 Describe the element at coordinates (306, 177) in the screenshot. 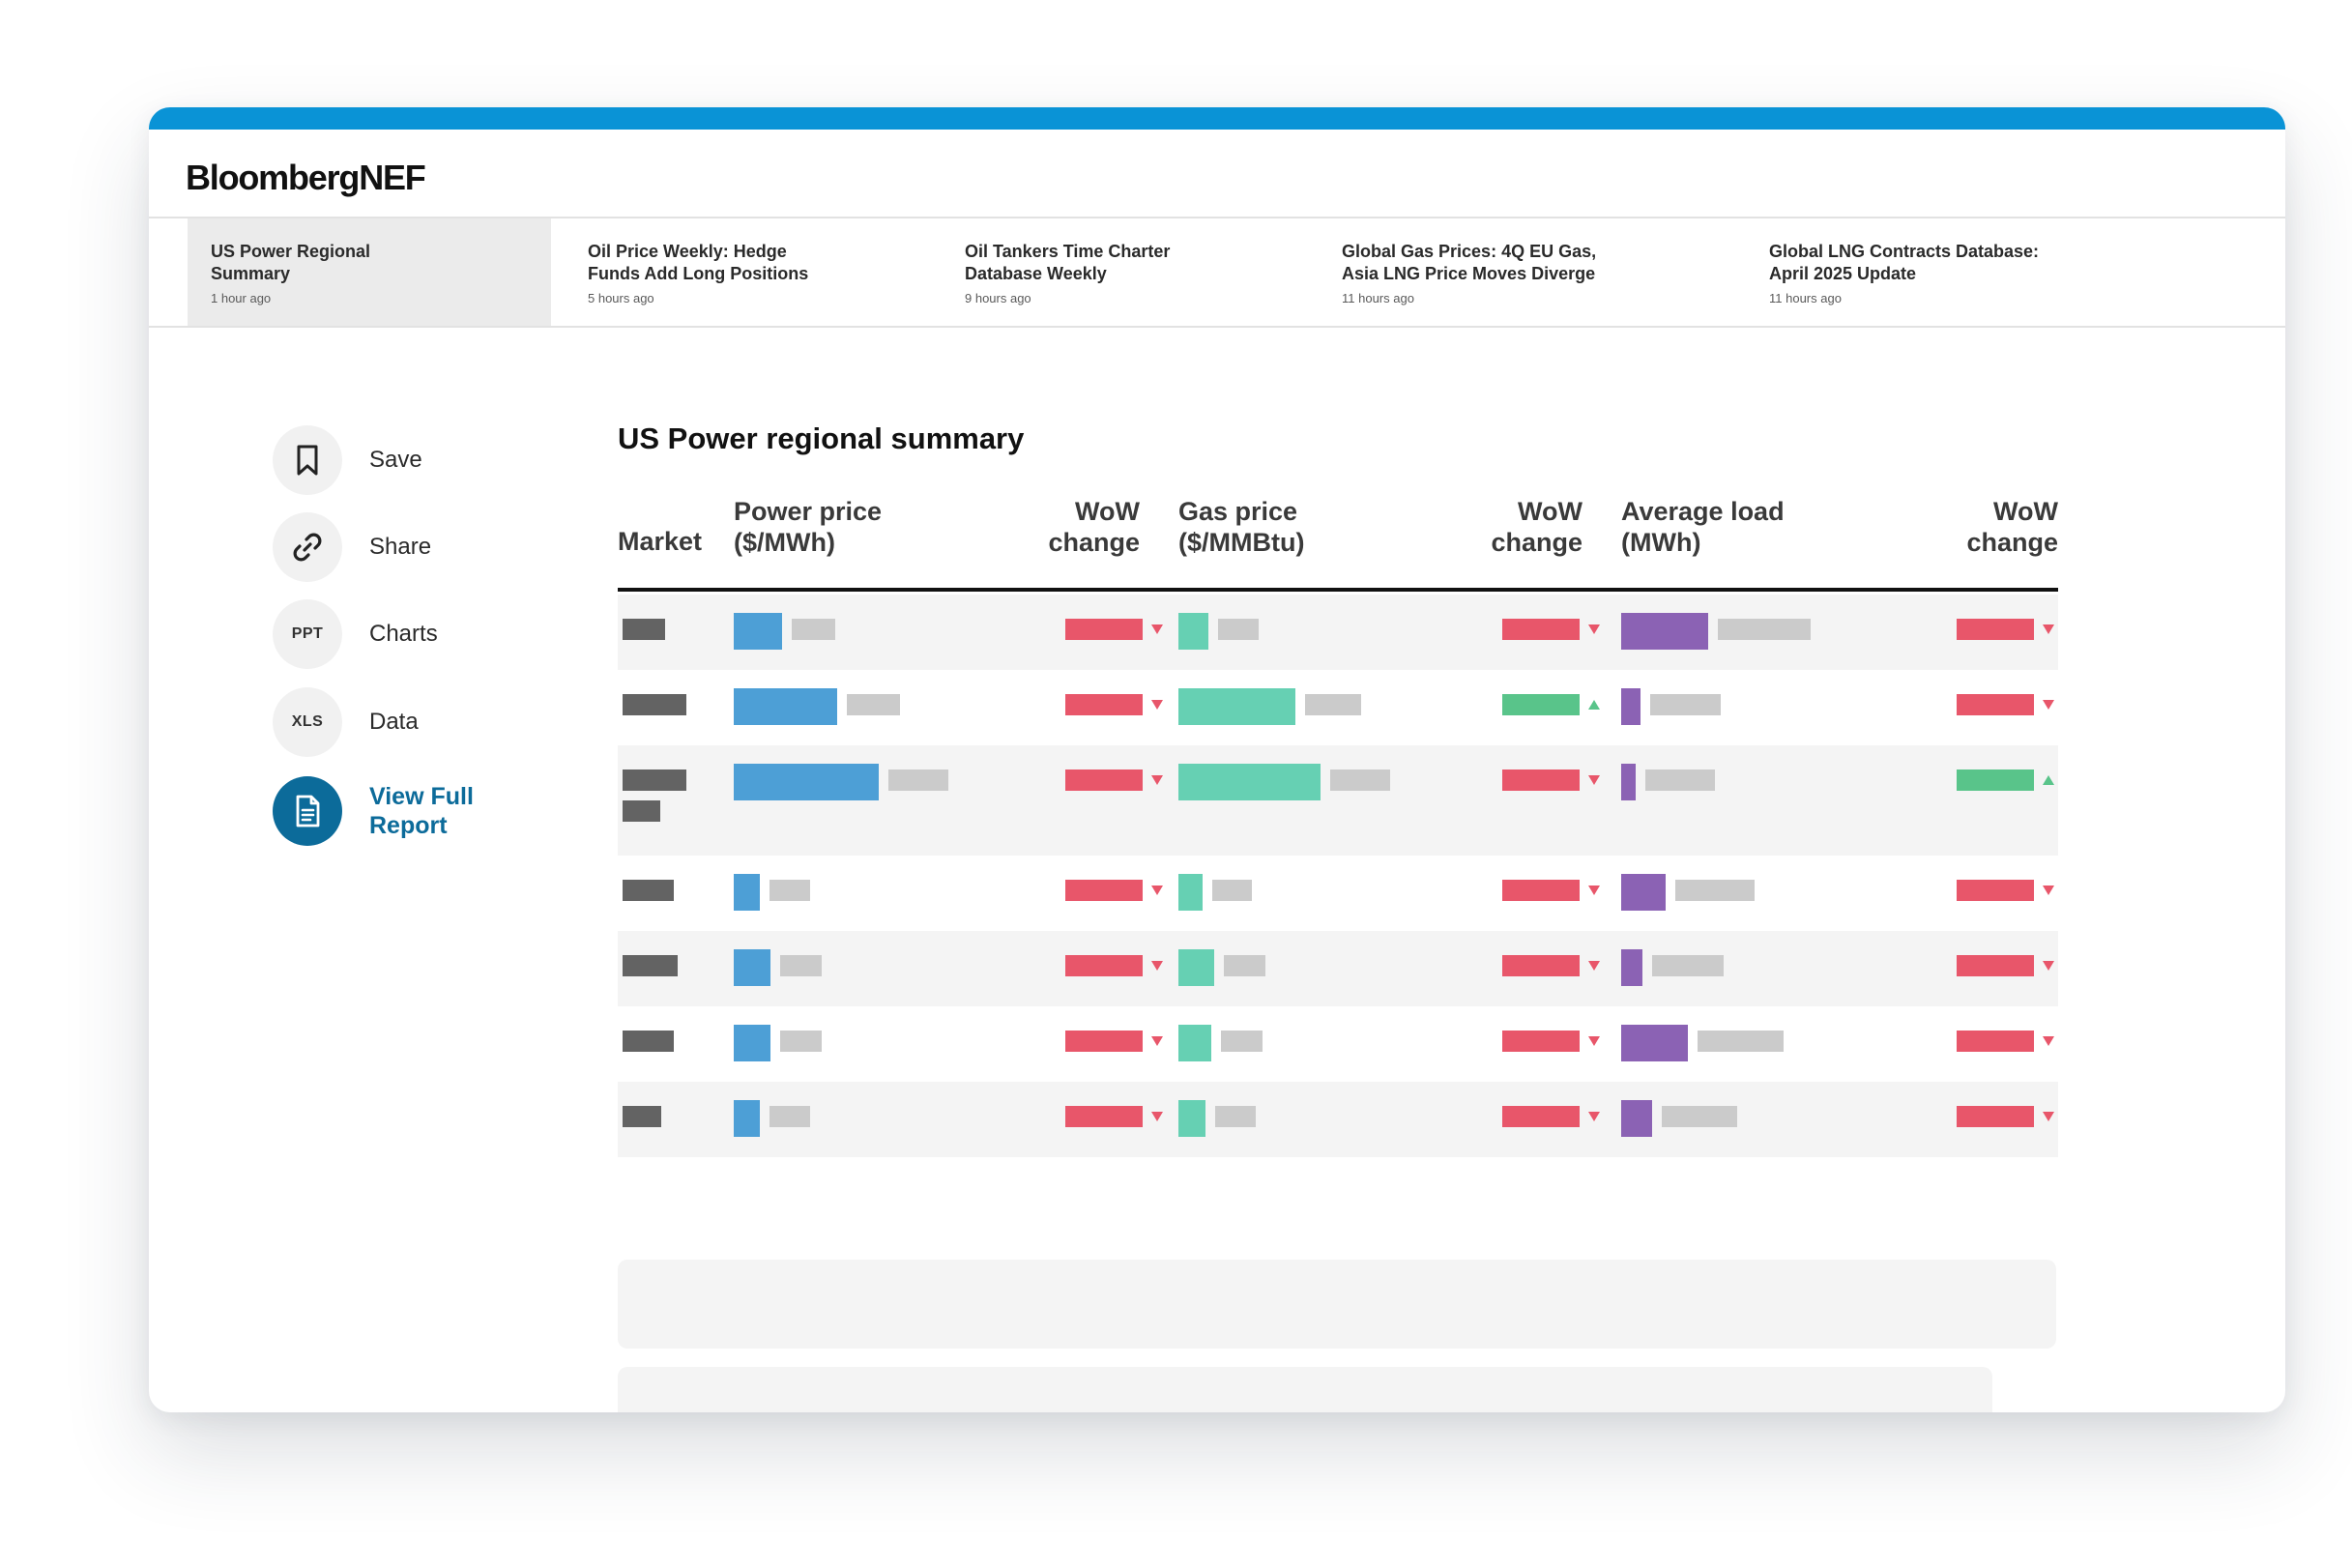

I see `brand-logo: BloombergNEF` at that location.